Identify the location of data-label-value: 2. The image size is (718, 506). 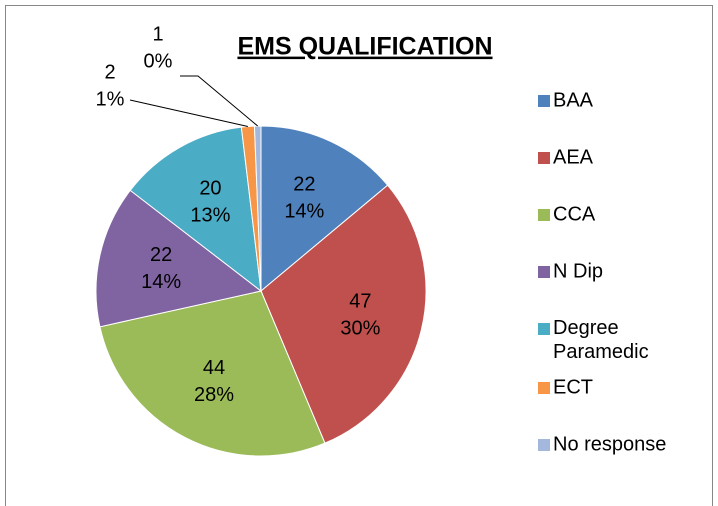
(109, 72).